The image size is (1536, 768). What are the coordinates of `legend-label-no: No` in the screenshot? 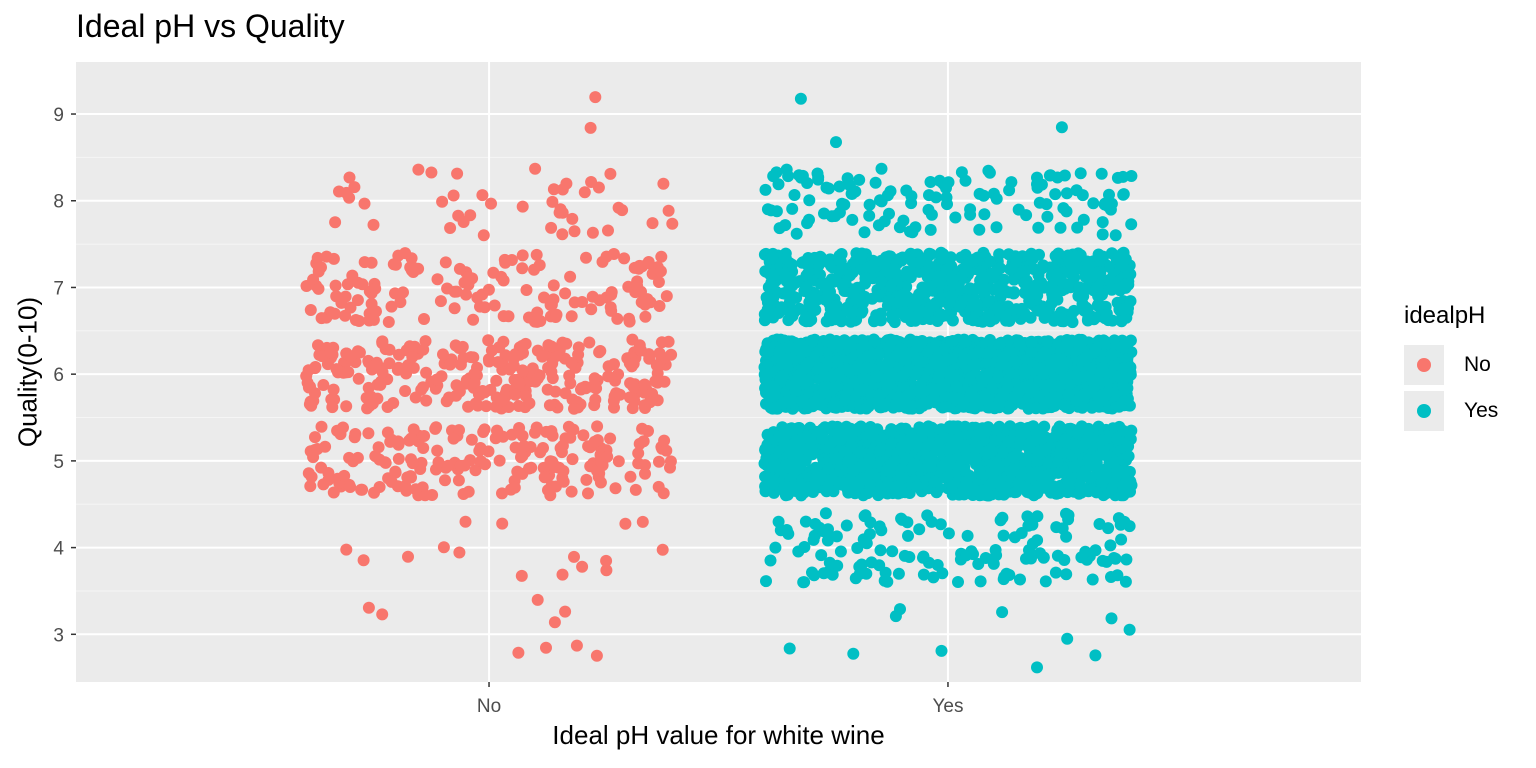 It's located at (1477, 364).